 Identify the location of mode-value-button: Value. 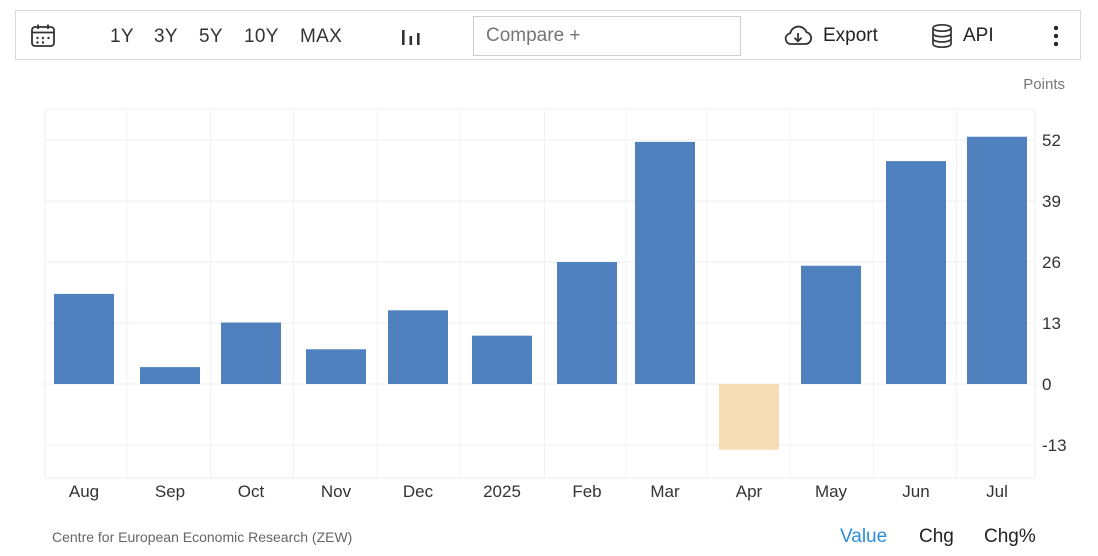
(864, 536).